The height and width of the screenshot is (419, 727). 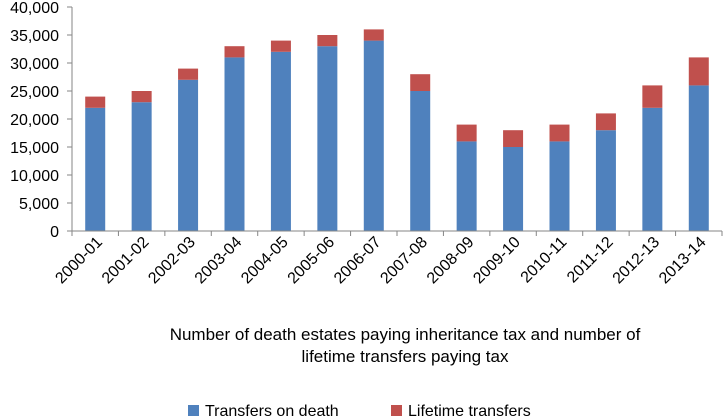 I want to click on legend-label-lifetime-transfers: Lifetime transfers, so click(x=469, y=411).